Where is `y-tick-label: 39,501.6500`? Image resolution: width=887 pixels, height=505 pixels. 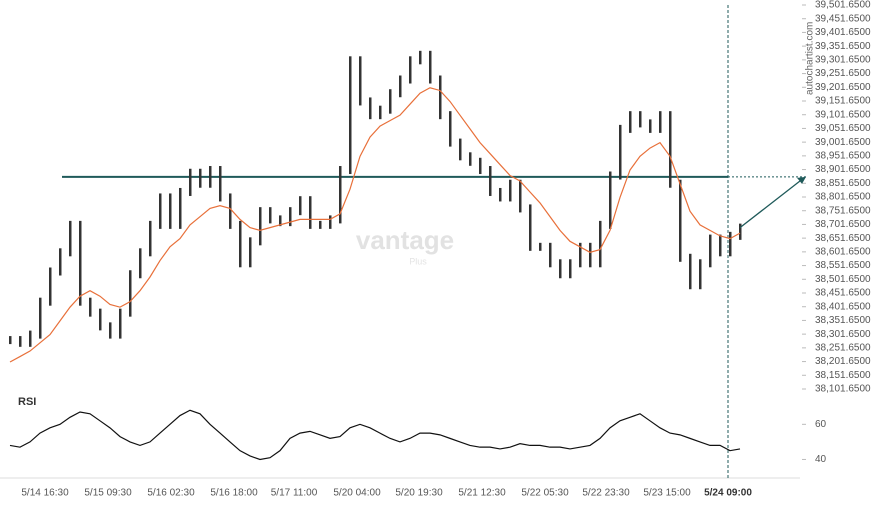
y-tick-label: 39,501.6500 is located at coordinates (843, 5).